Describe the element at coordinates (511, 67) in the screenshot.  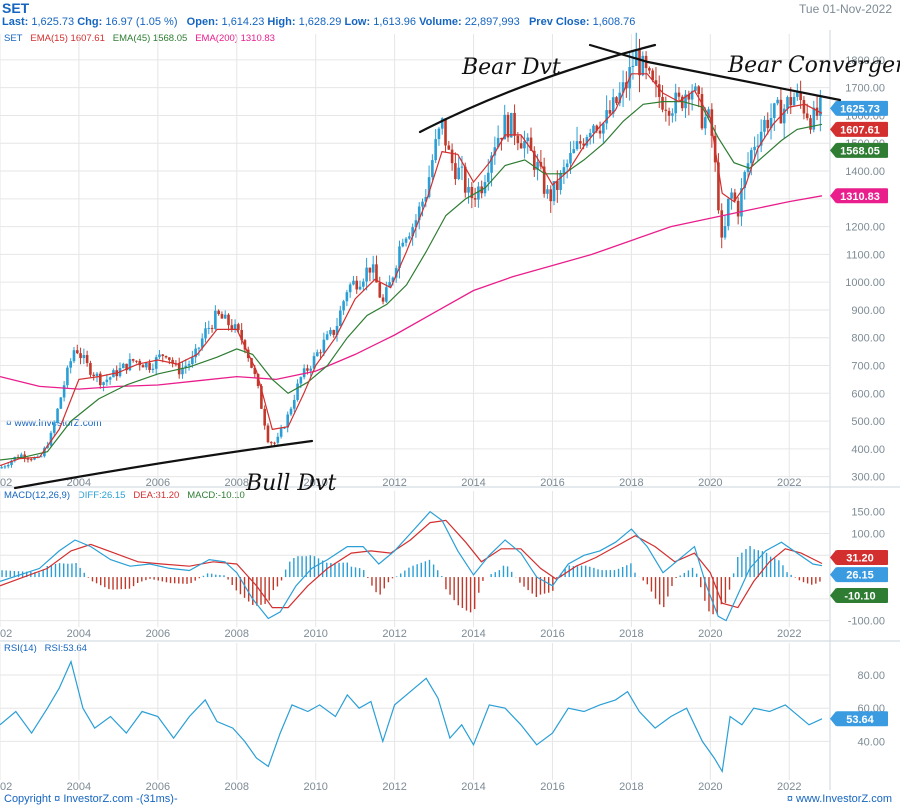
I see `bear-div-annotation: Bear Dvt` at that location.